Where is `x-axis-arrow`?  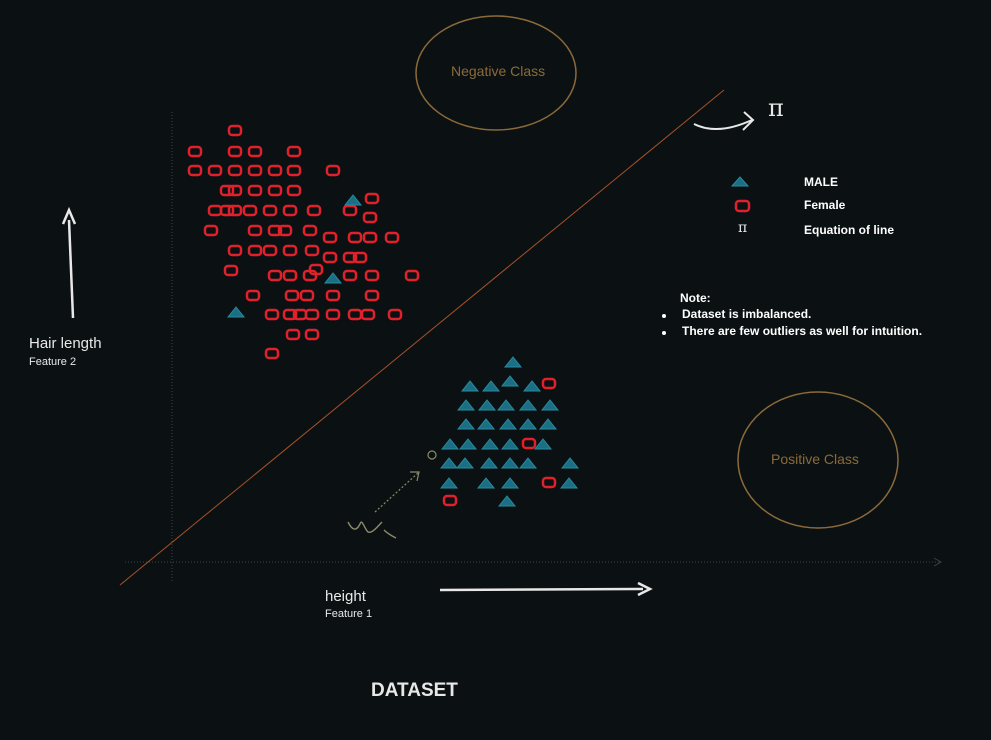
x-axis-arrow is located at coordinates (541, 589).